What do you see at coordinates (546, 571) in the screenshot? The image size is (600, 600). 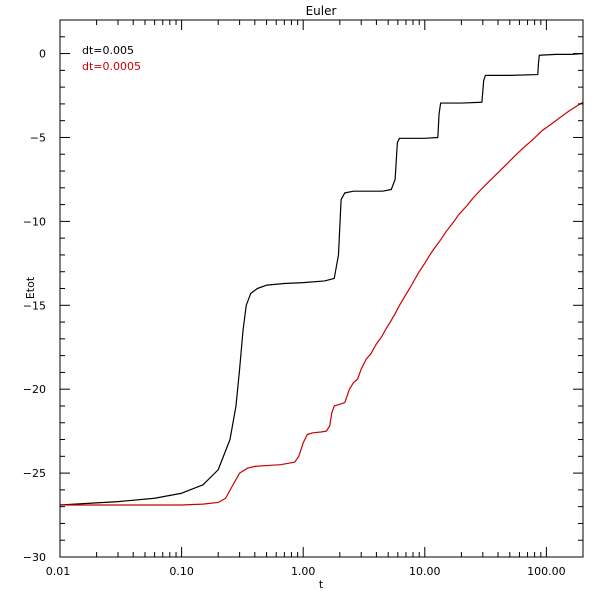 I see `x-tick-label: 100.00` at bounding box center [546, 571].